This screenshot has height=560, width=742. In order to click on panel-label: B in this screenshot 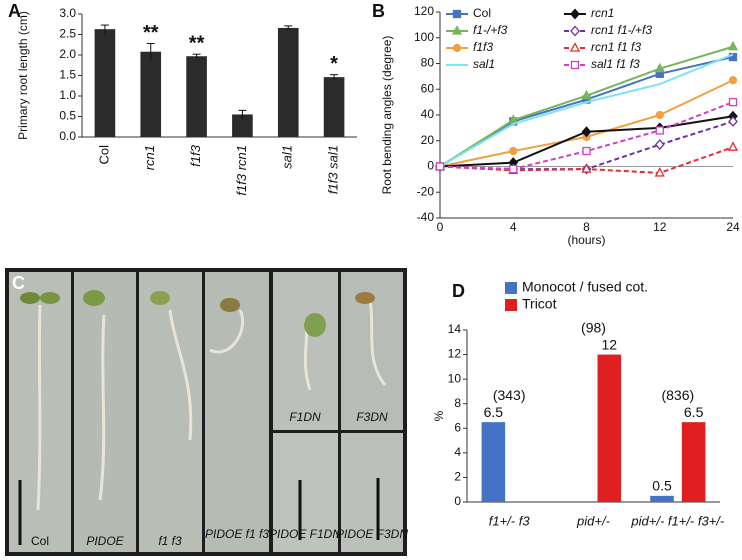, I will do `click(378, 11)`.